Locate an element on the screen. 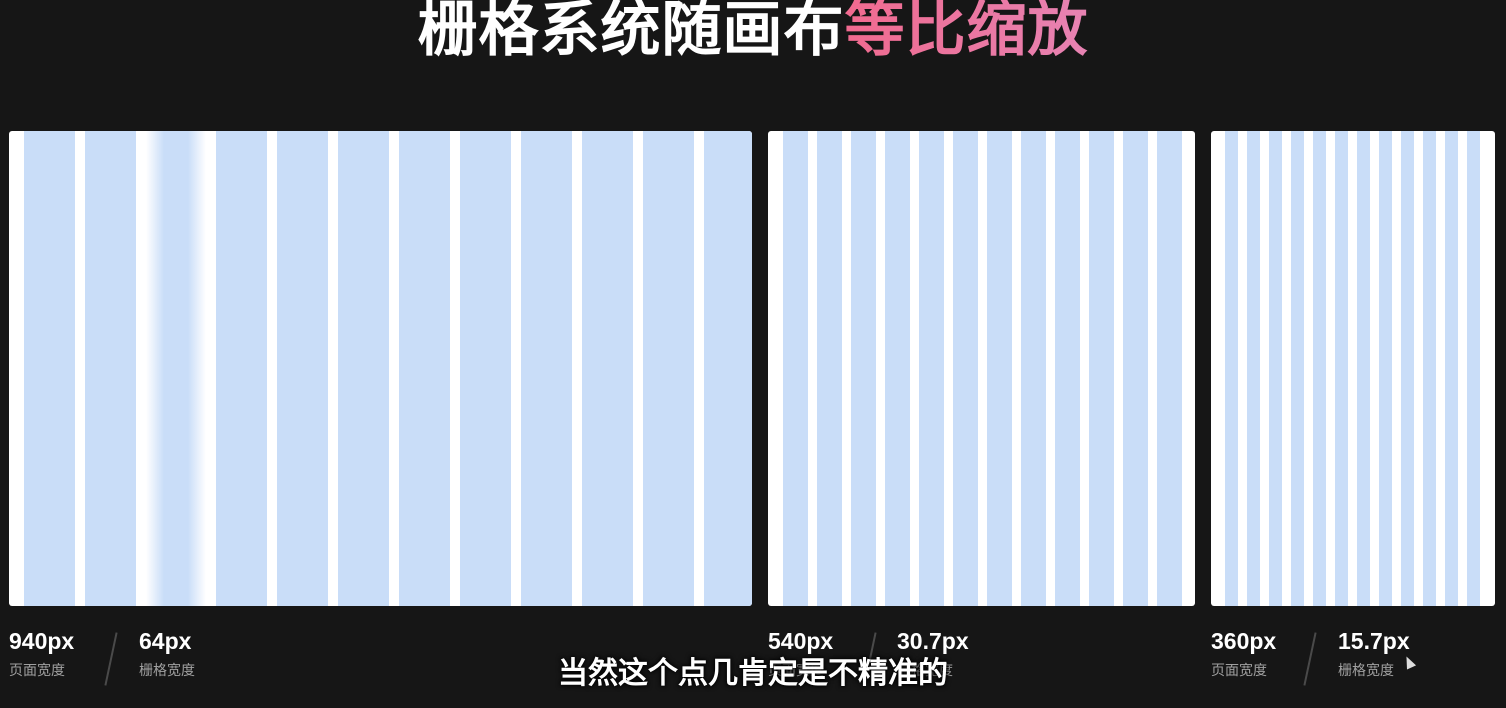  page-width-metric-940: 940px 页面宽度 is located at coordinates (41, 653).